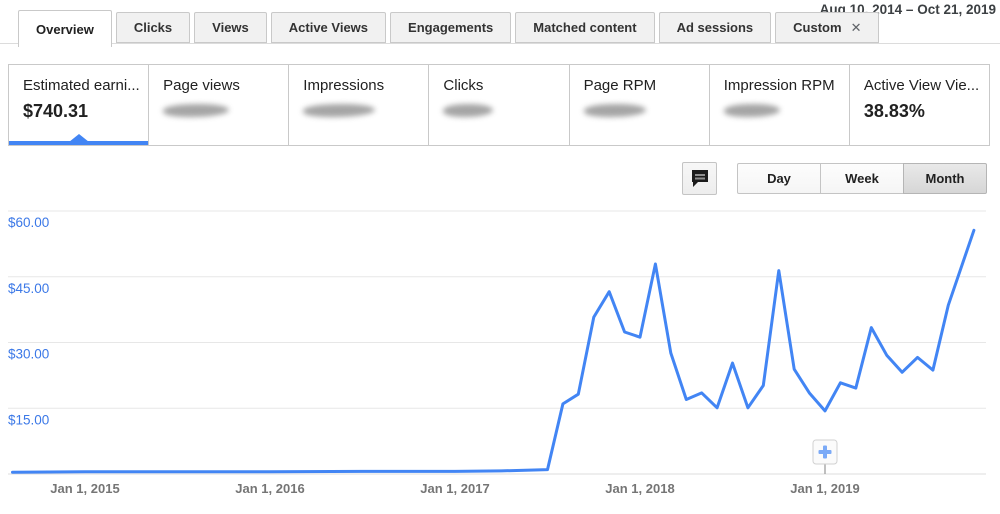  What do you see at coordinates (28, 222) in the screenshot?
I see `y-axis-tick-label: $60.00` at bounding box center [28, 222].